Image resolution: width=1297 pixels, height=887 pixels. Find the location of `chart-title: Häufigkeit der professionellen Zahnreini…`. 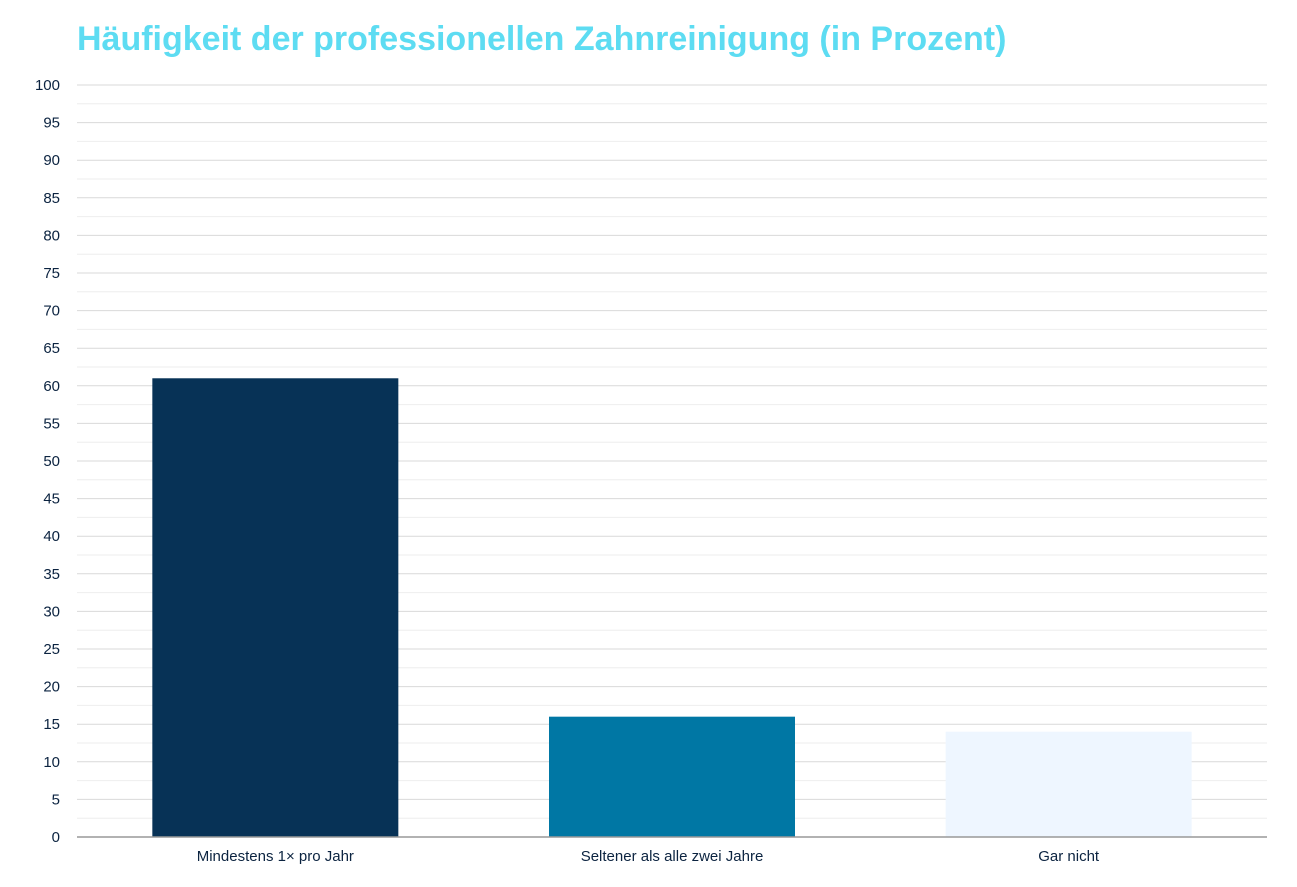

chart-title: Häufigkeit der professionellen Zahnreini… is located at coordinates (542, 39).